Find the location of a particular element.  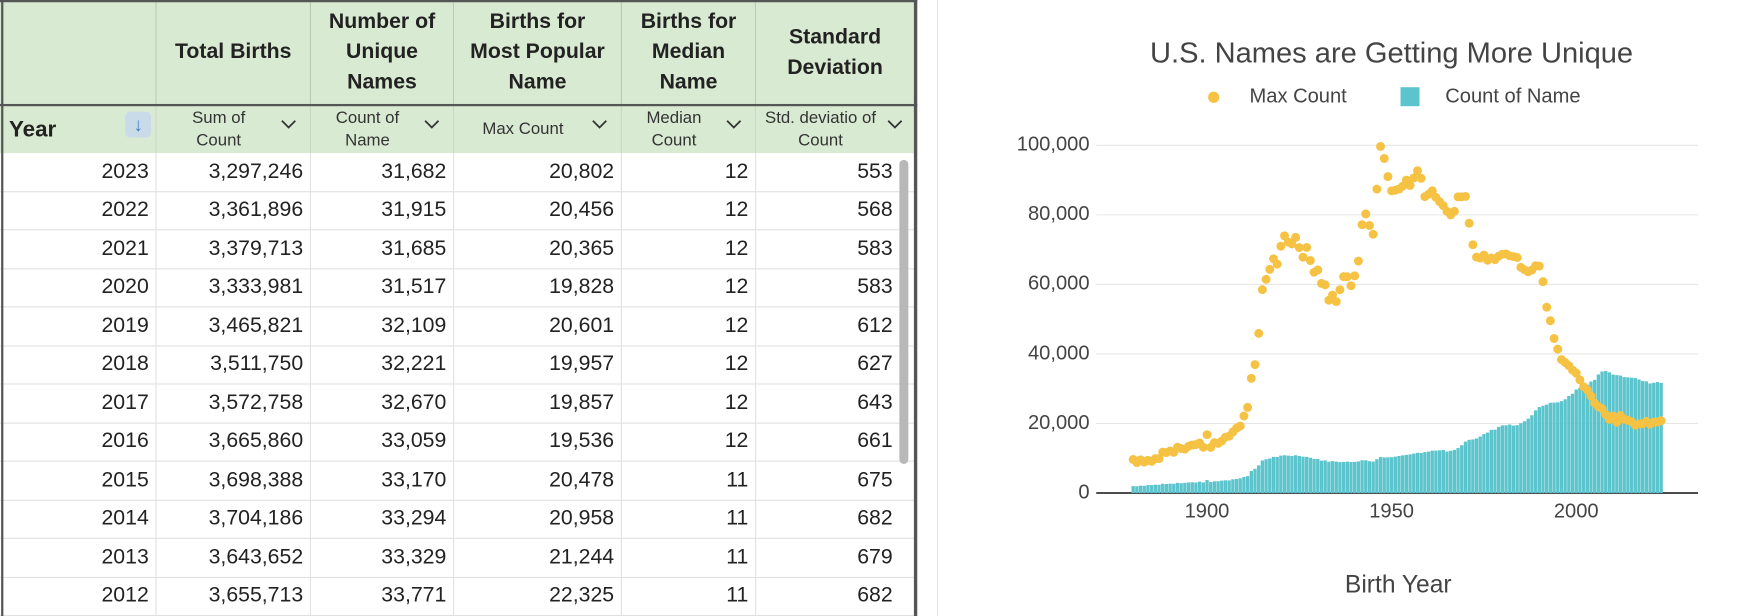

sort-icon: ↓ is located at coordinates (138, 124).